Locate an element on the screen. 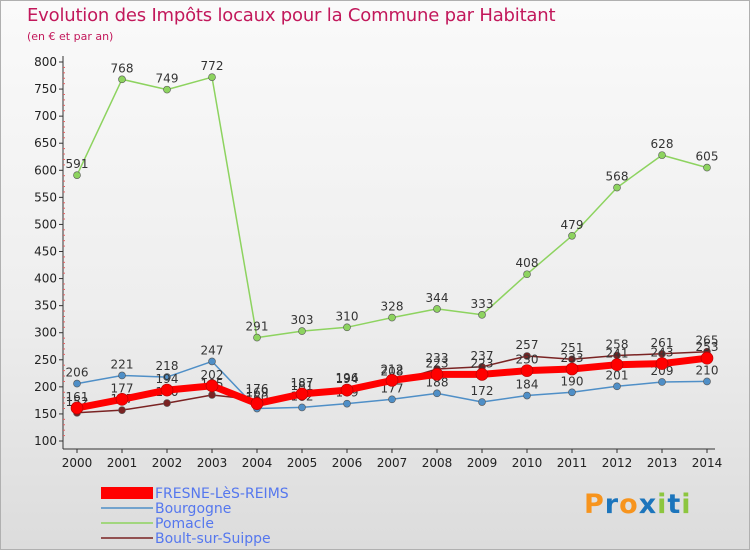 This screenshot has height=551, width=750. data-label: 628 is located at coordinates (662, 144).